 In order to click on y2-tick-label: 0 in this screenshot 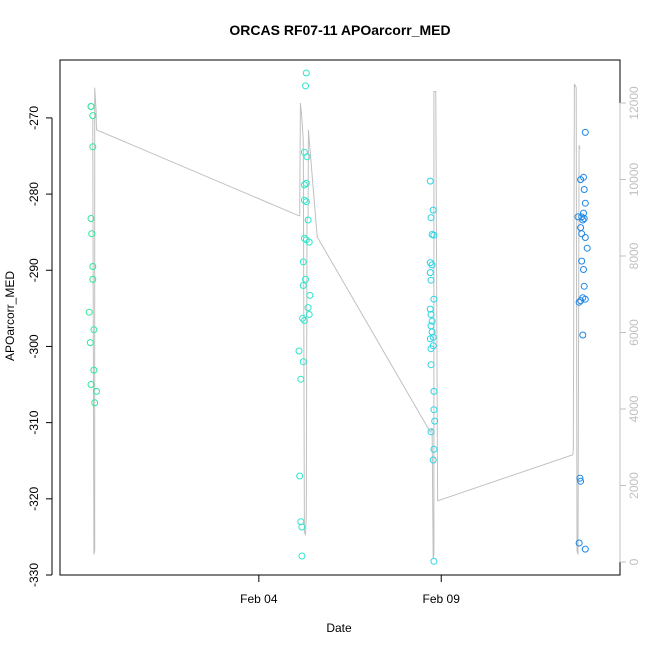, I will do `click(634, 561)`.